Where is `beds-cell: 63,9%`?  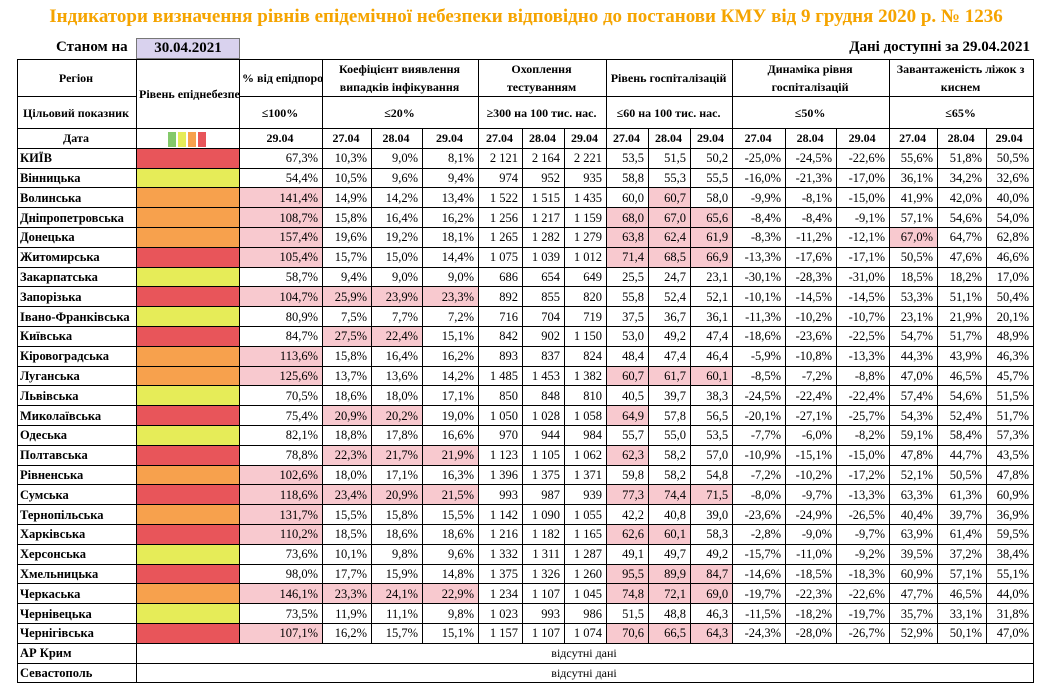
beds-cell: 63,9% is located at coordinates (914, 534).